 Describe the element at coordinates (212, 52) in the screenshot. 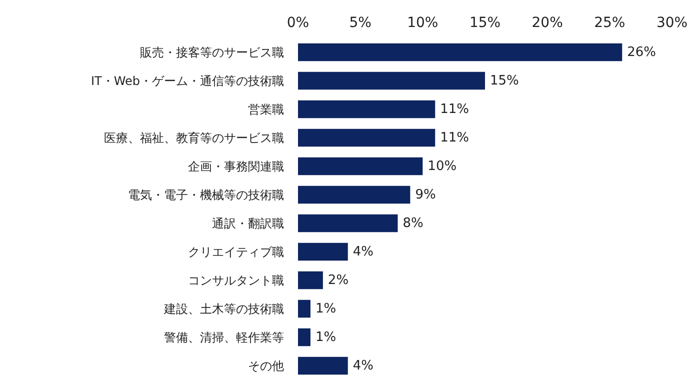

I see `y-tick-label: 販売・接客等のサービス職` at that location.